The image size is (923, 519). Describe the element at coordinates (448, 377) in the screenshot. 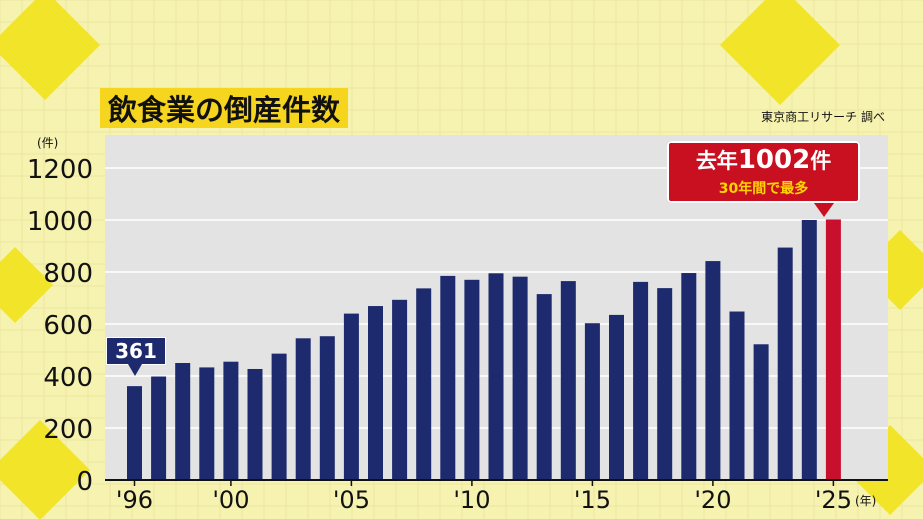

I see `bar-2009` at that location.